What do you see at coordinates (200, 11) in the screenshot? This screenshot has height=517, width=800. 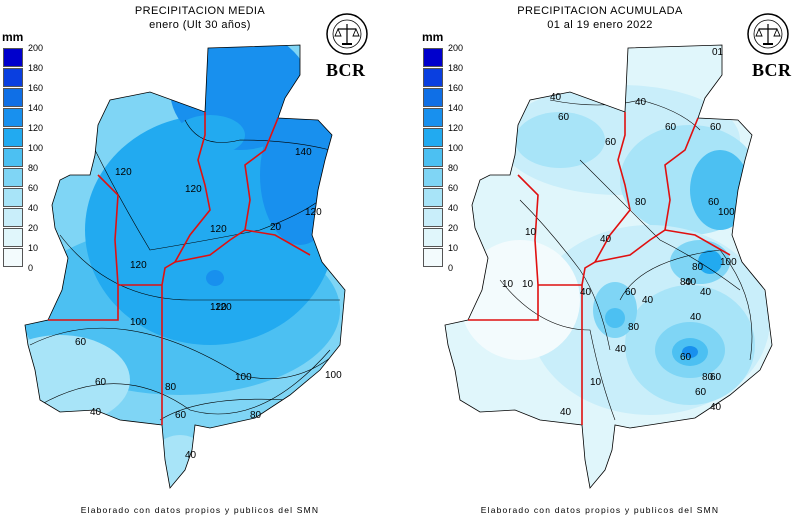 I see `map-title: PRECIPITACION MEDIA` at bounding box center [200, 11].